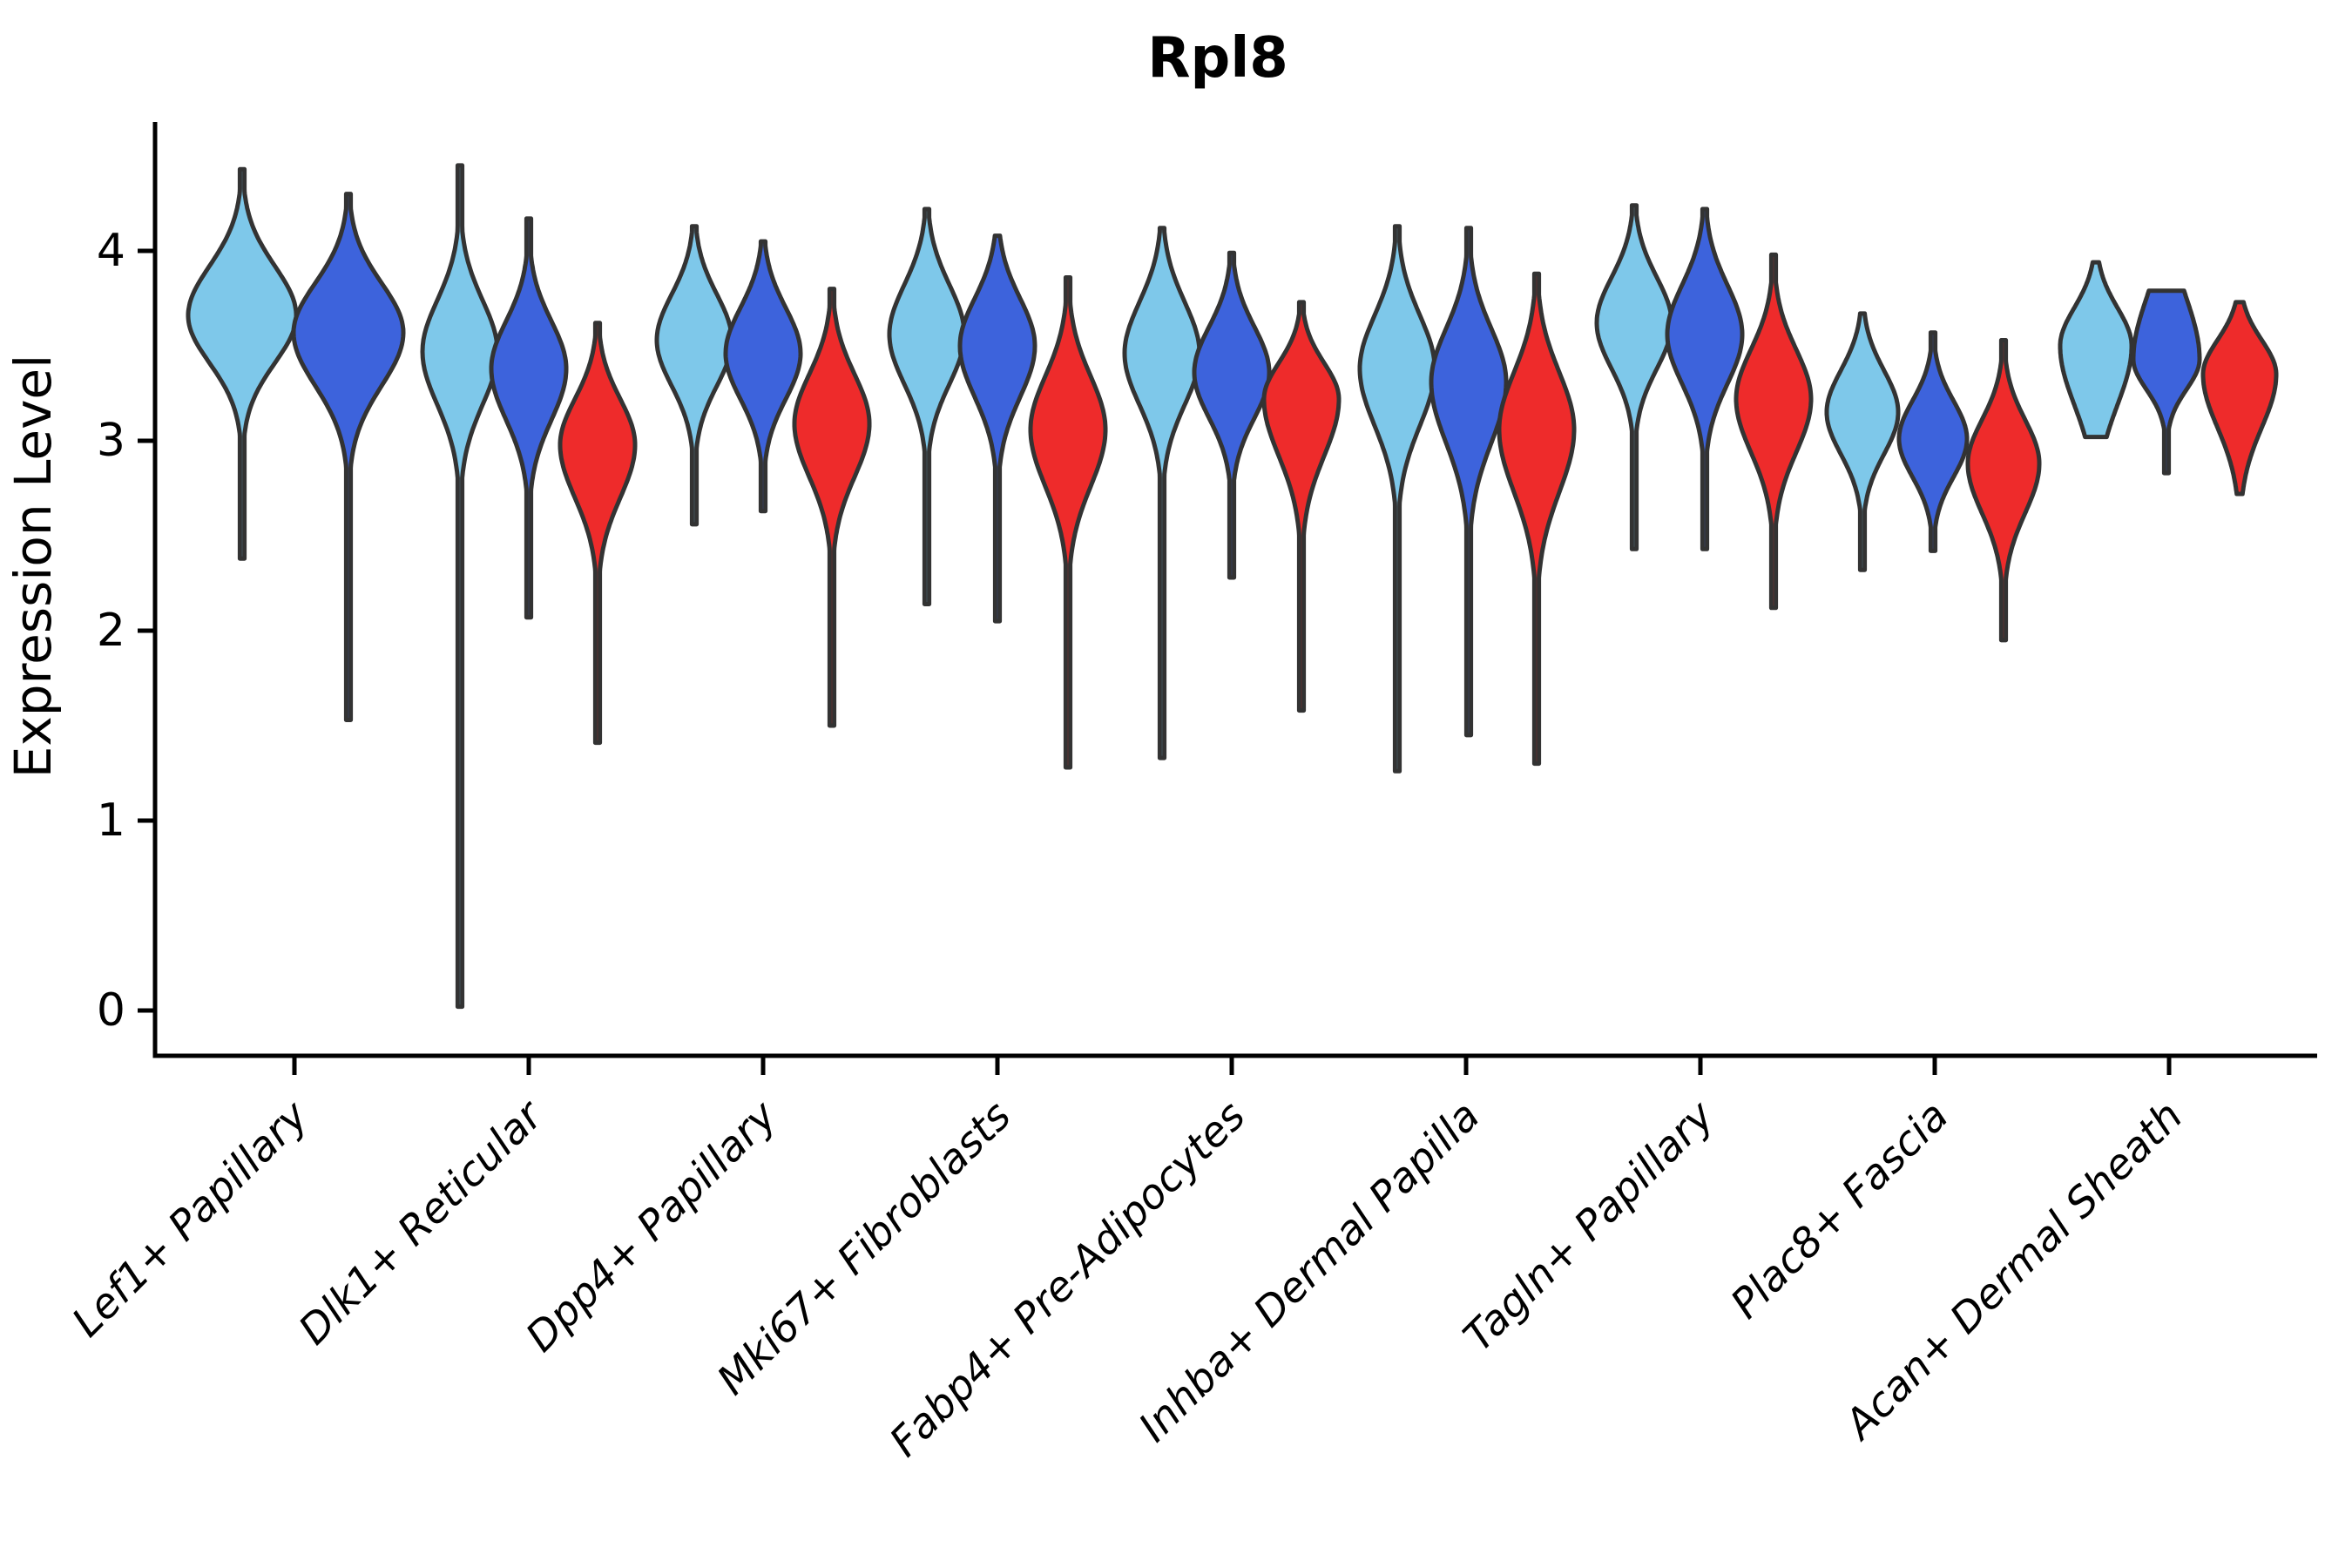  What do you see at coordinates (1162, 493) in the screenshot?
I see `violin-group-light-blue-cat4` at bounding box center [1162, 493].